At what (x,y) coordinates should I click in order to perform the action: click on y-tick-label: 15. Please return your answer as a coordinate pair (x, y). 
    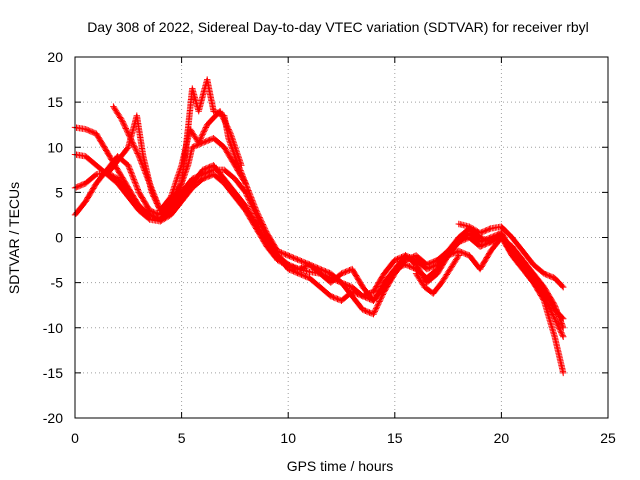
    Looking at the image, I should click on (55, 102).